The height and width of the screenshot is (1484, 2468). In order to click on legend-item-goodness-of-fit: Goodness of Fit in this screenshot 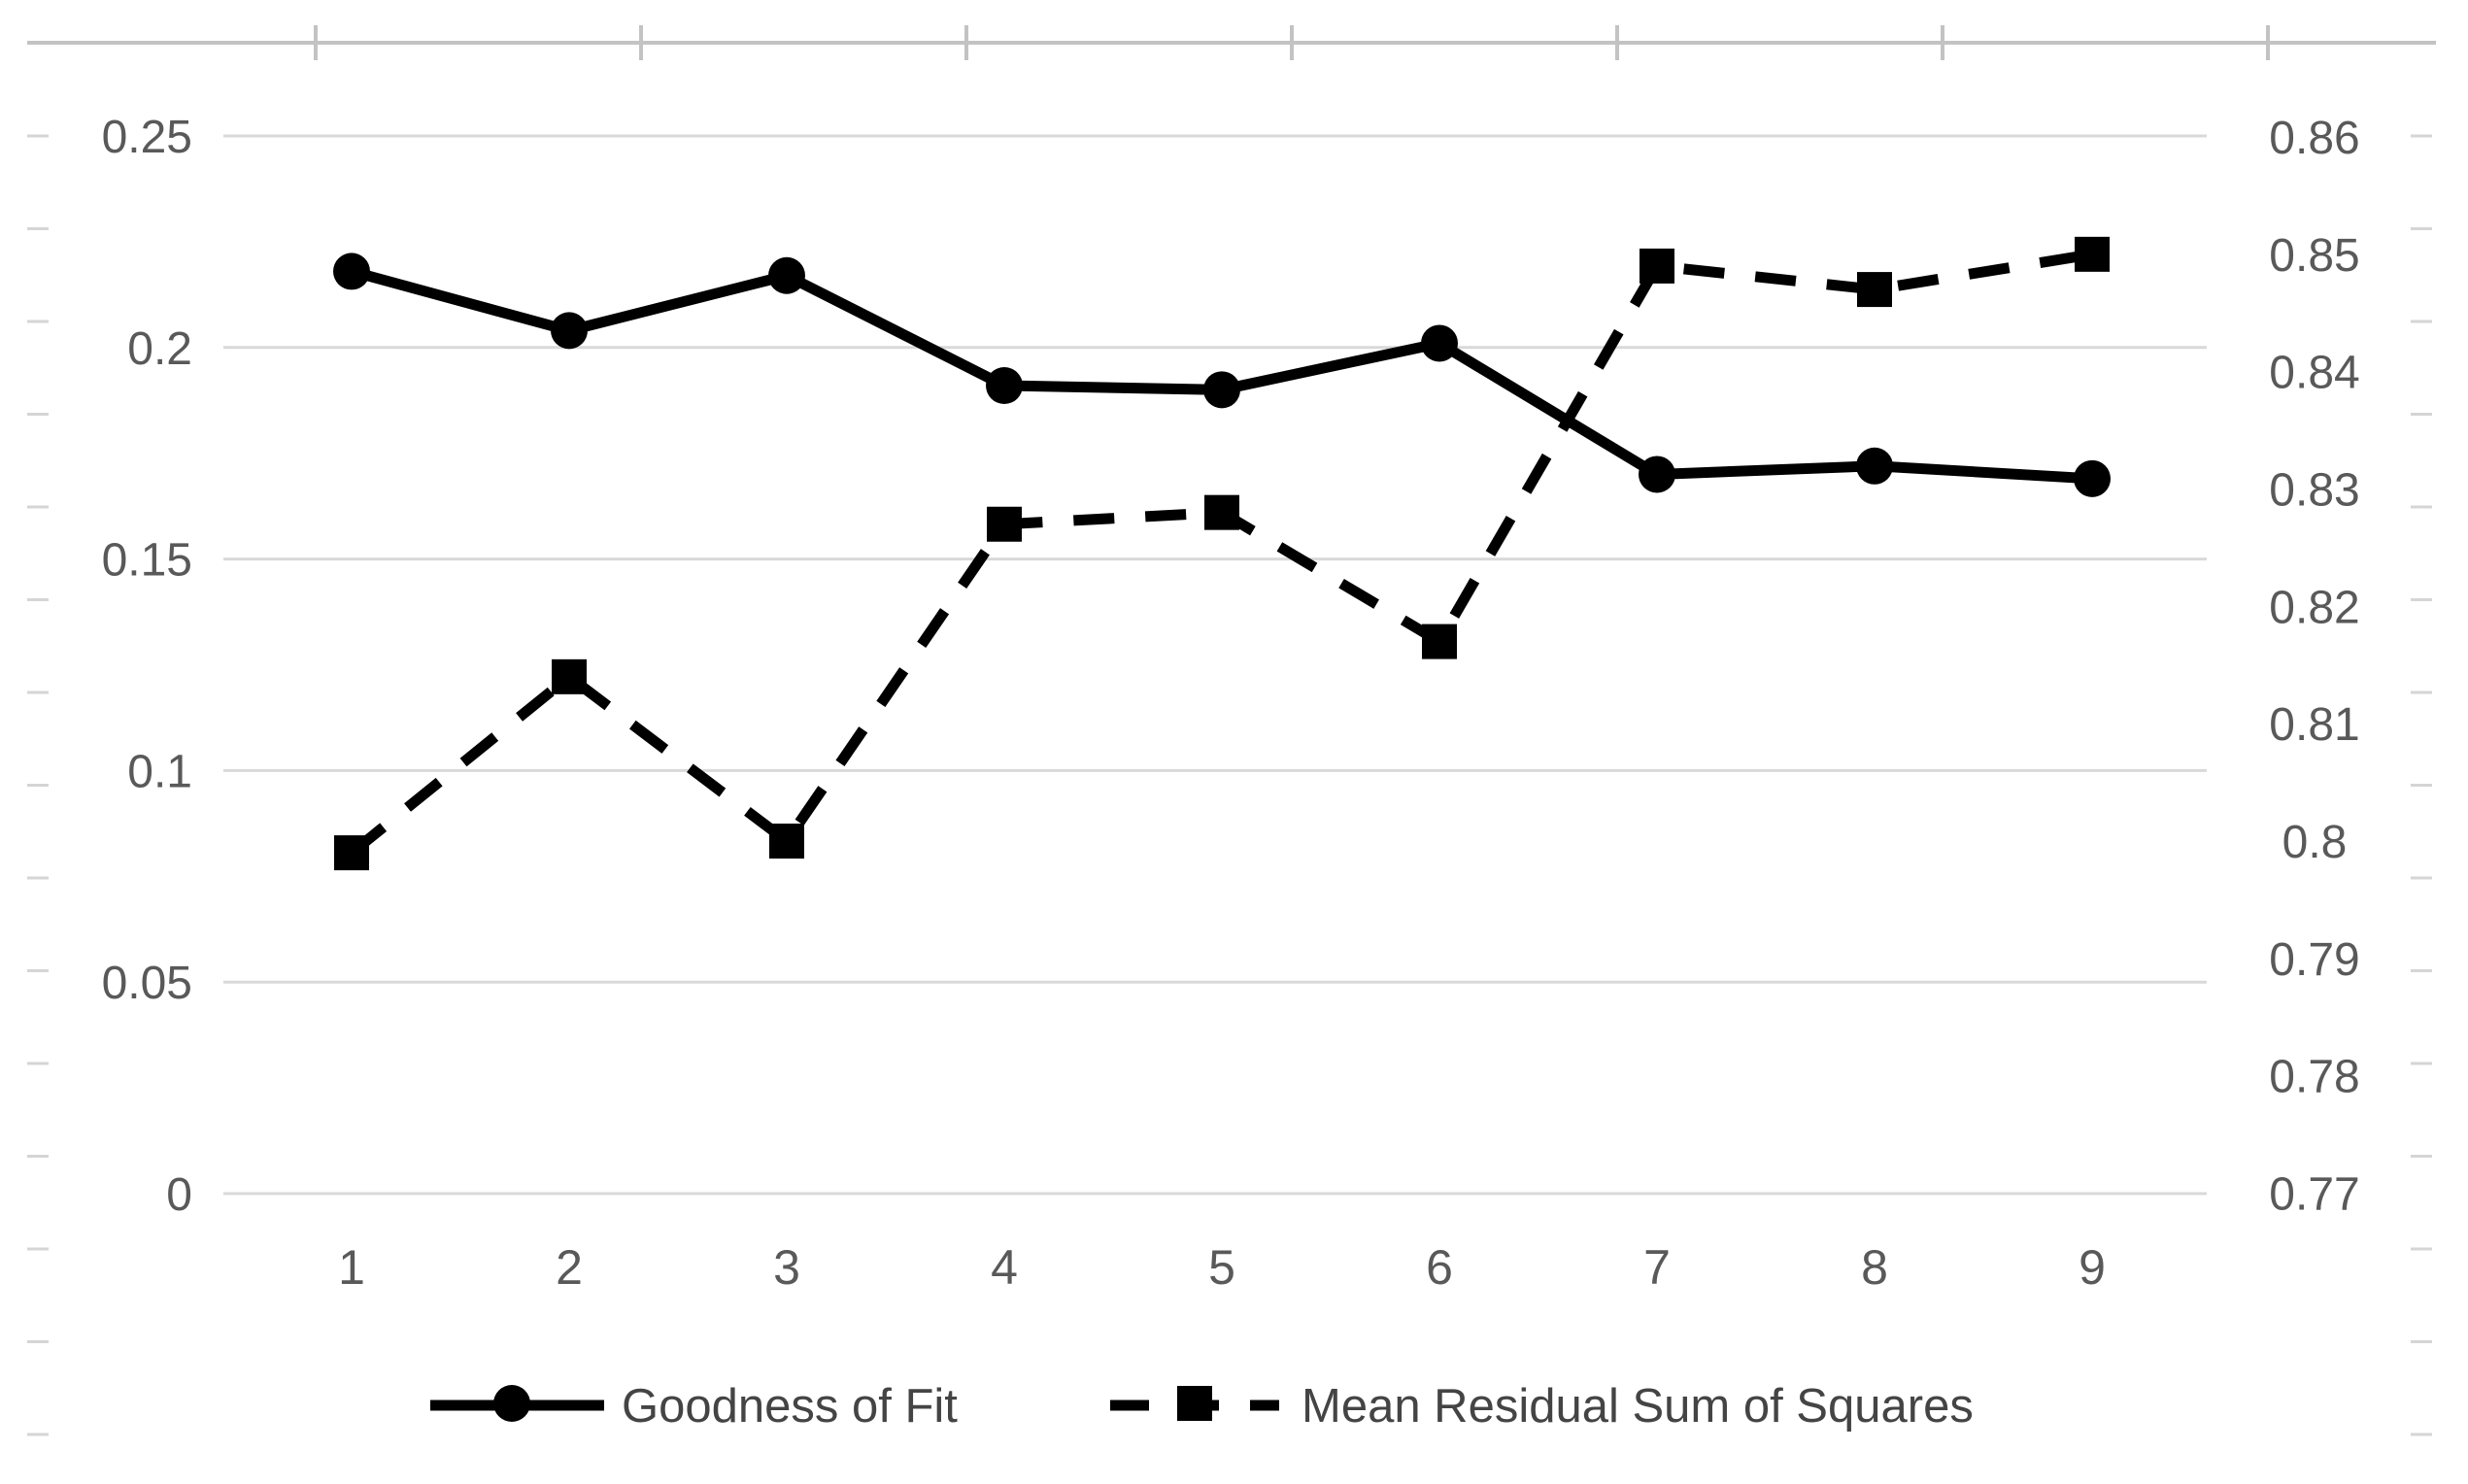, I will do `click(694, 1407)`.